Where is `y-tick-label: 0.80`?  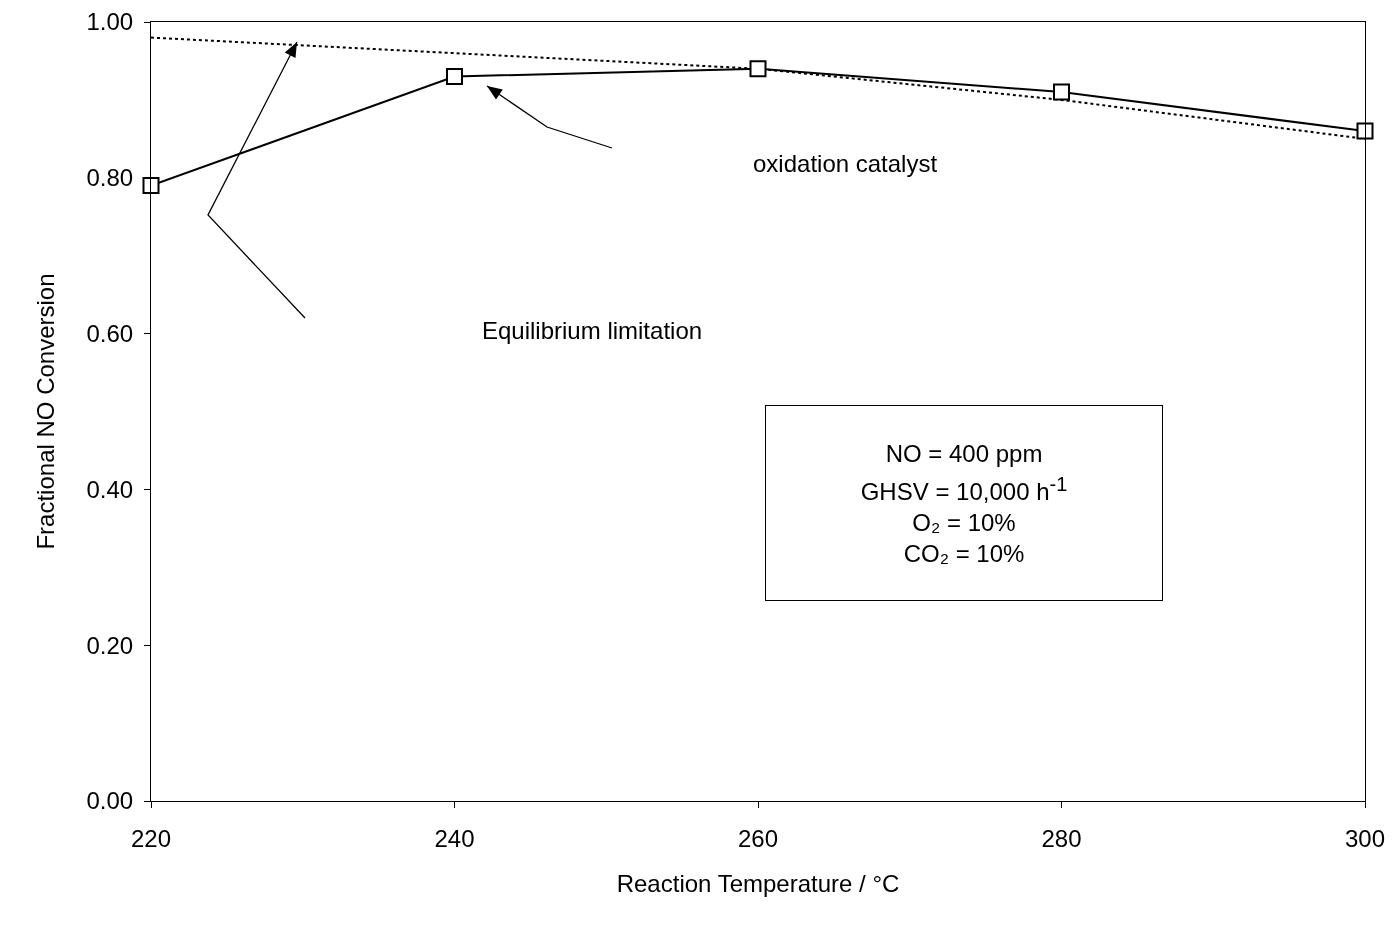
y-tick-label: 0.80 is located at coordinates (110, 178).